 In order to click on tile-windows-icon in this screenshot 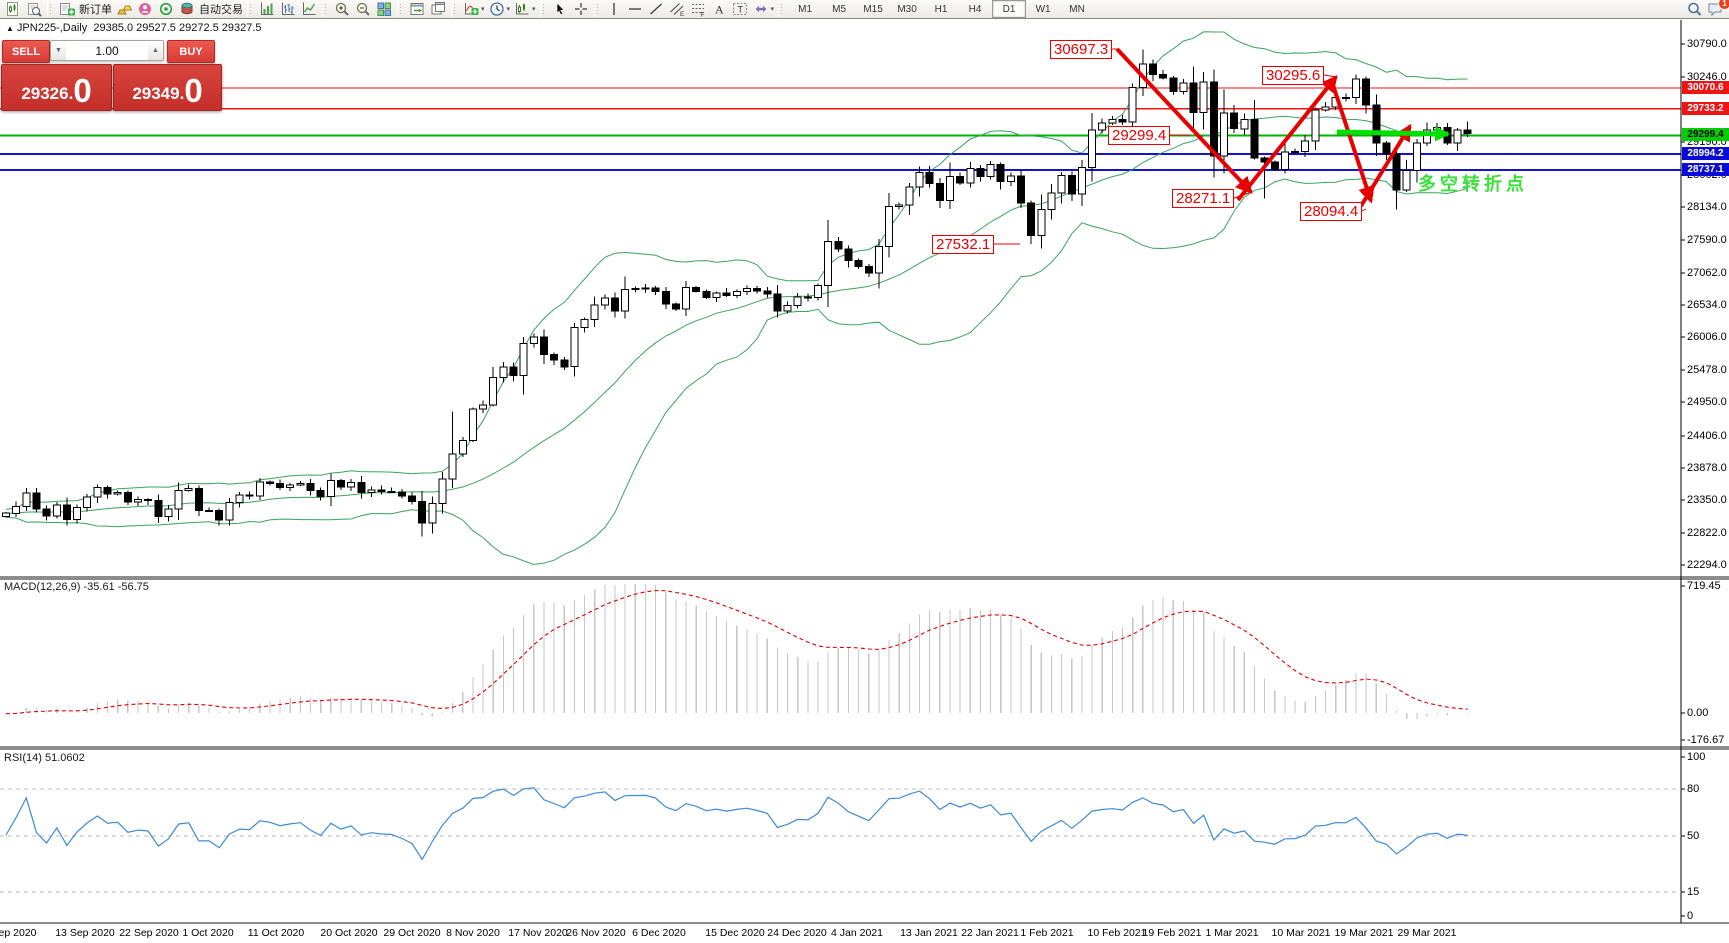, I will do `click(384, 9)`.